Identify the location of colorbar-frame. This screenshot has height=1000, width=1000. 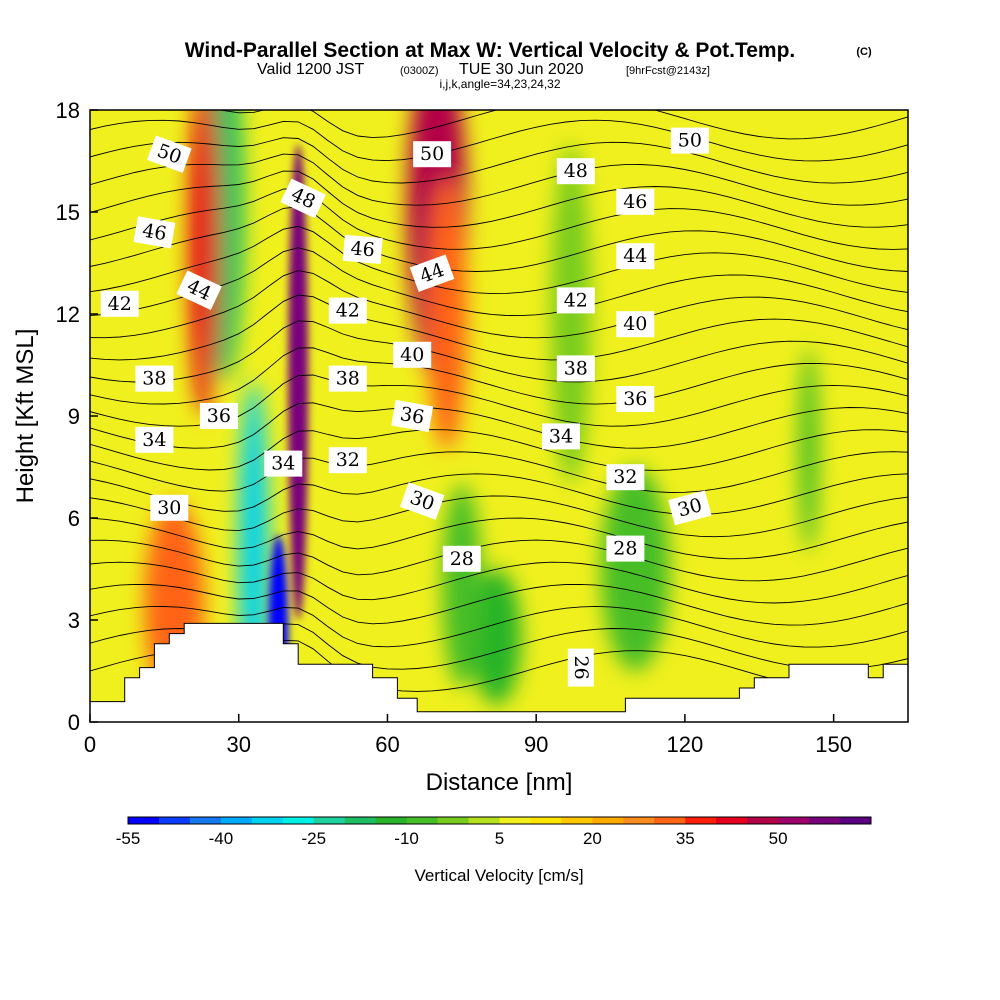
(499, 820).